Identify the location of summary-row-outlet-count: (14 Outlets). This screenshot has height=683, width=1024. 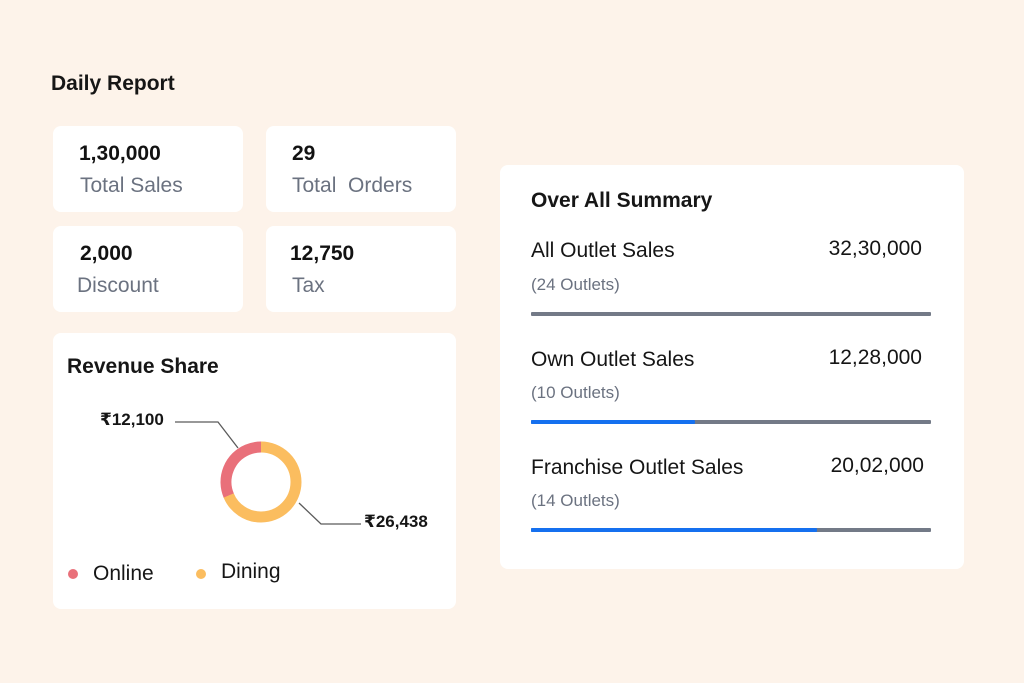
(575, 500).